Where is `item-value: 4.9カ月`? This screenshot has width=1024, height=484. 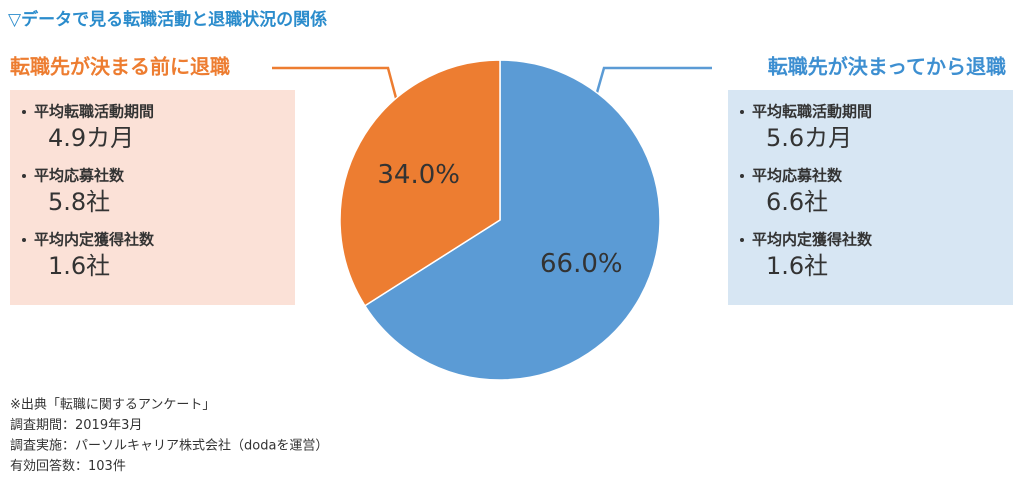 item-value: 4.9カ月 is located at coordinates (91, 138).